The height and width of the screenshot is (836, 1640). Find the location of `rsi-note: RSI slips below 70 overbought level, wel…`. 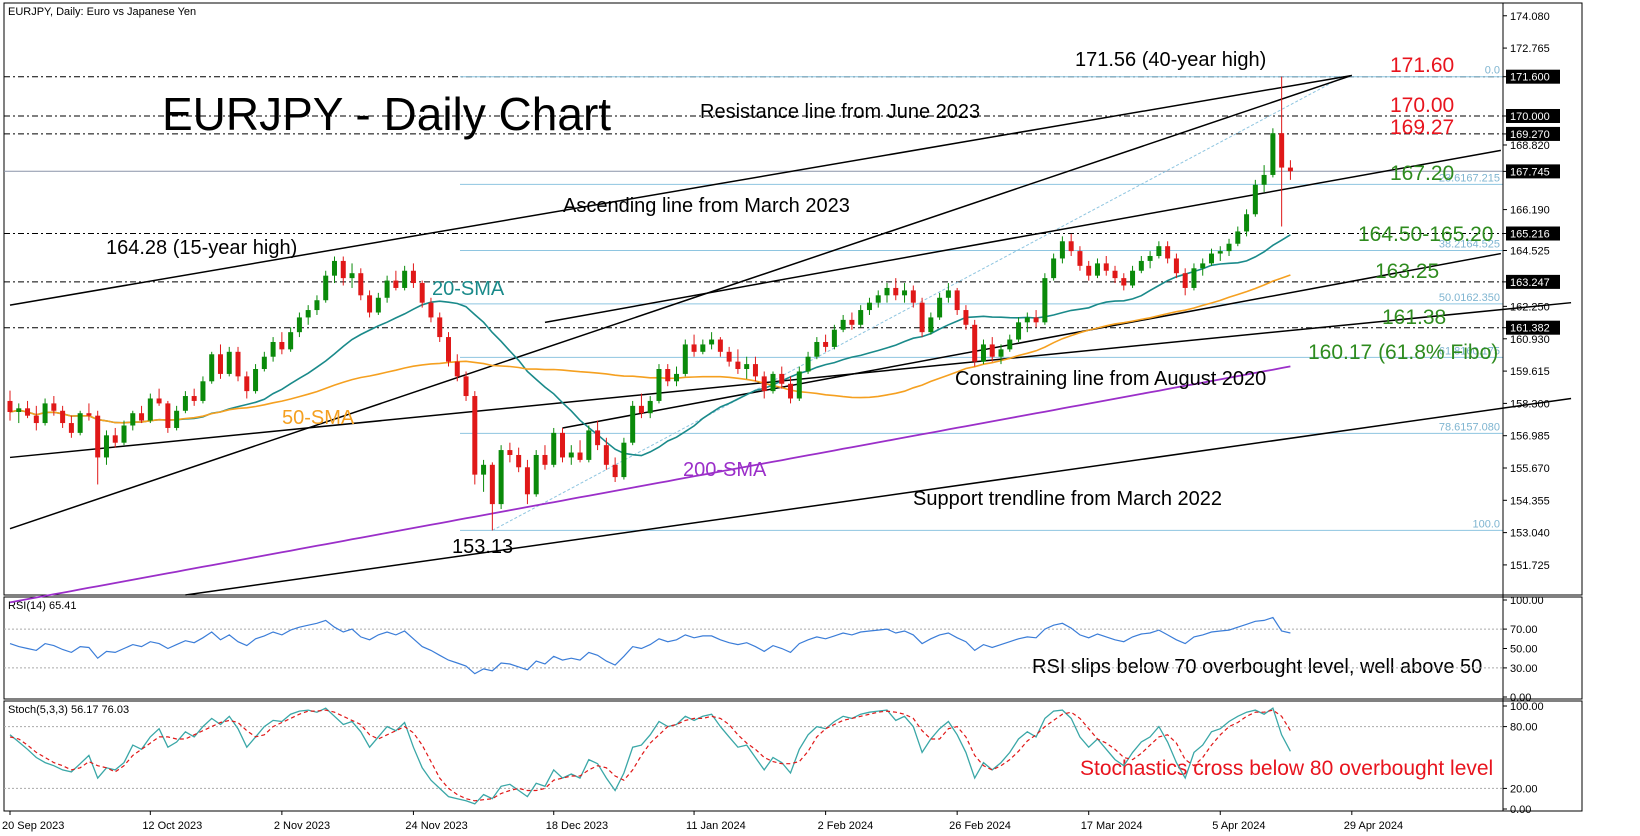

rsi-note: RSI slips below 70 overbought level, wel… is located at coordinates (1257, 667).